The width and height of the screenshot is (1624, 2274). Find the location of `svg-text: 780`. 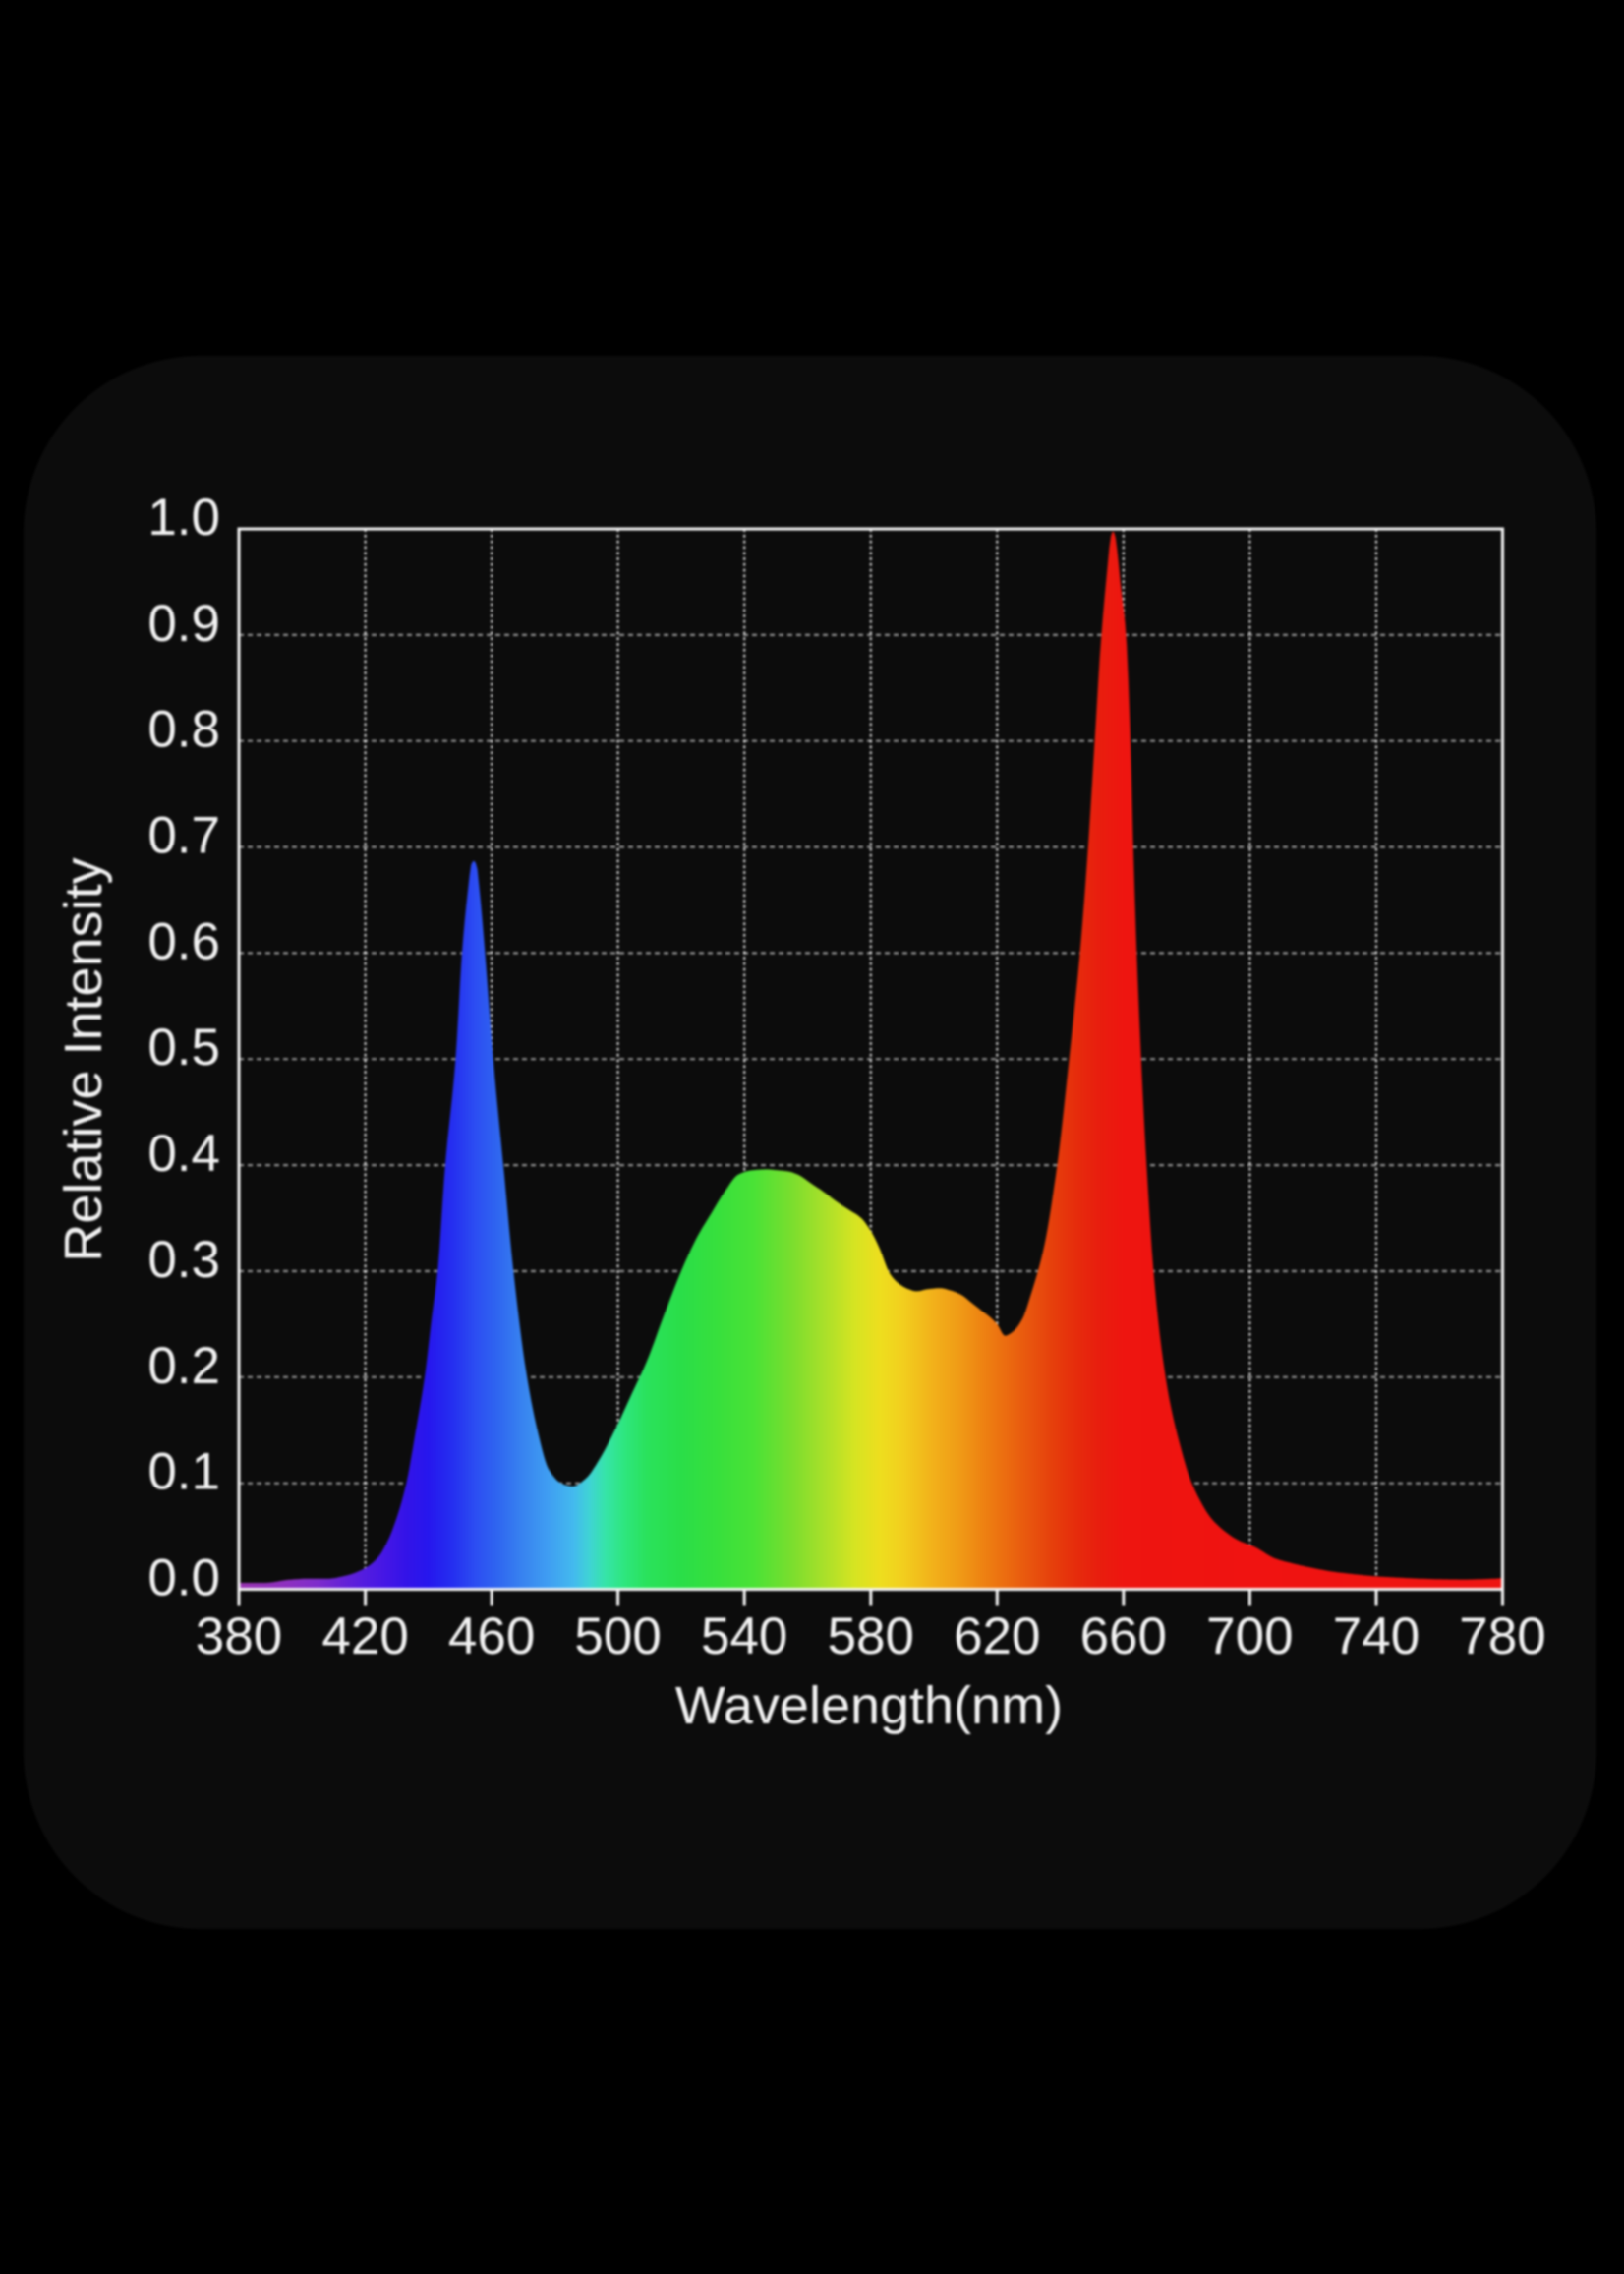

svg-text: 780 is located at coordinates (1502, 1636).